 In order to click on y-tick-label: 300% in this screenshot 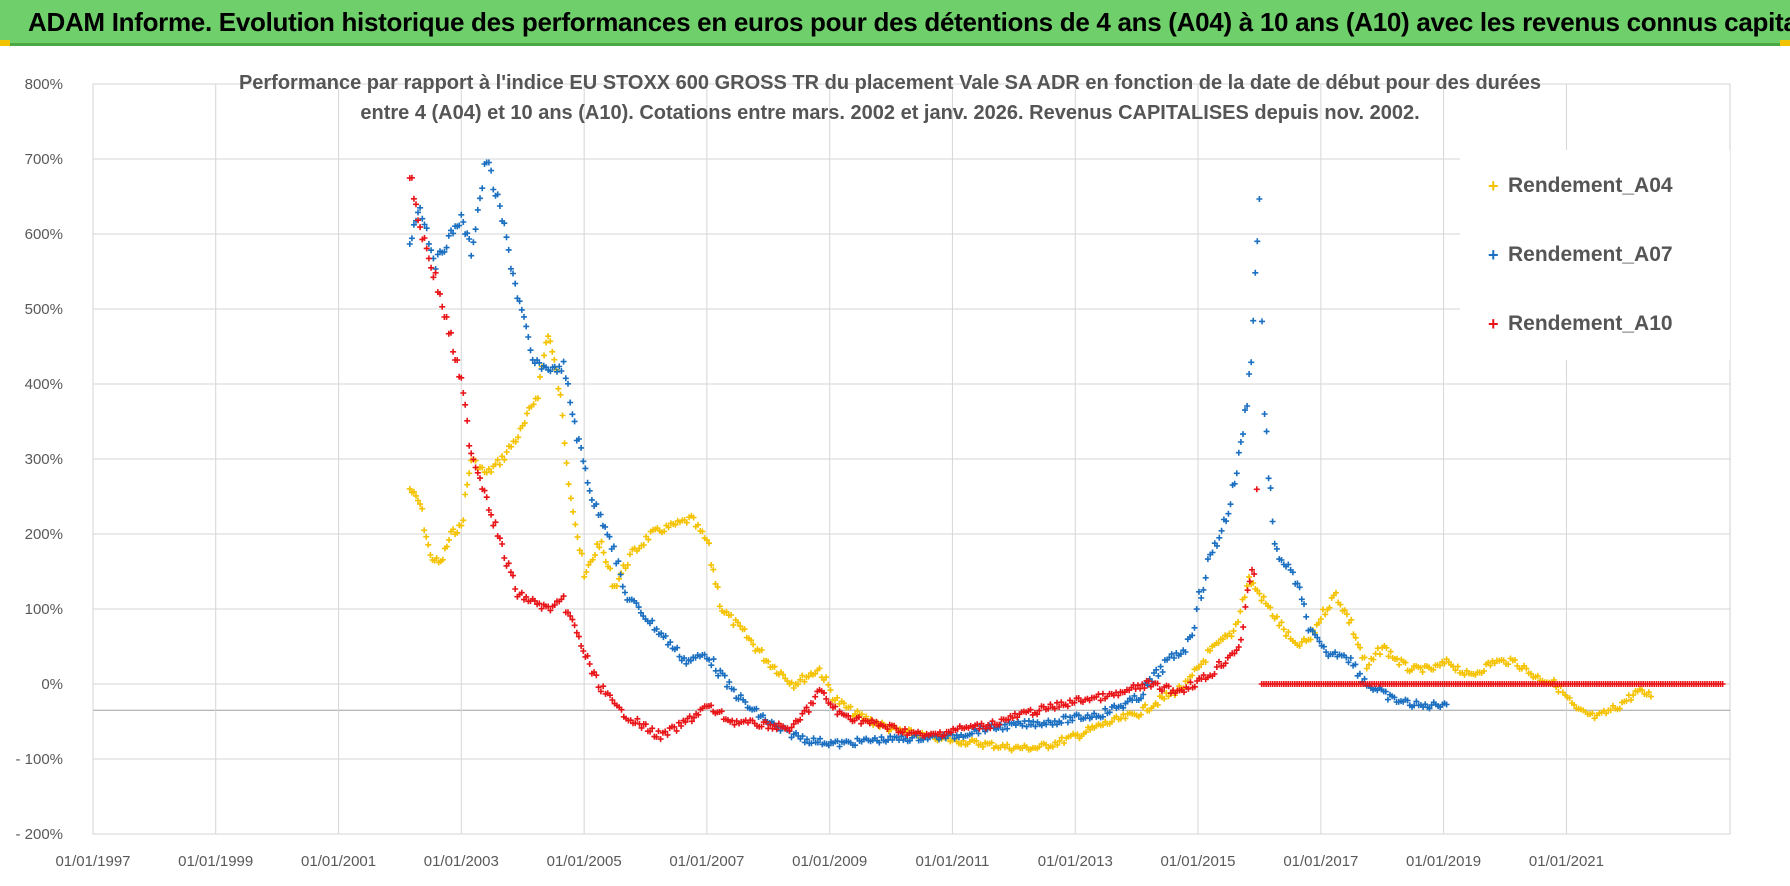, I will do `click(44, 459)`.